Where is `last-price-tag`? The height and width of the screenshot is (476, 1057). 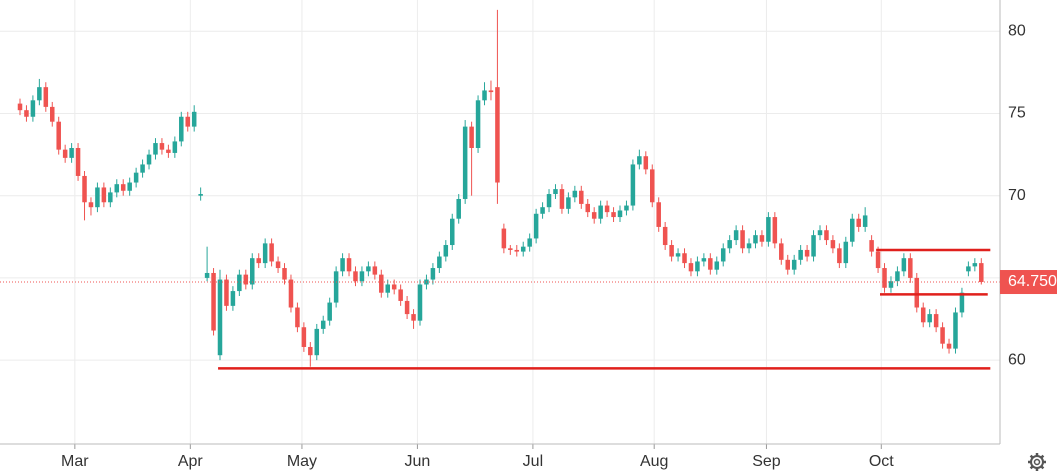 last-price-tag is located at coordinates (1028, 282).